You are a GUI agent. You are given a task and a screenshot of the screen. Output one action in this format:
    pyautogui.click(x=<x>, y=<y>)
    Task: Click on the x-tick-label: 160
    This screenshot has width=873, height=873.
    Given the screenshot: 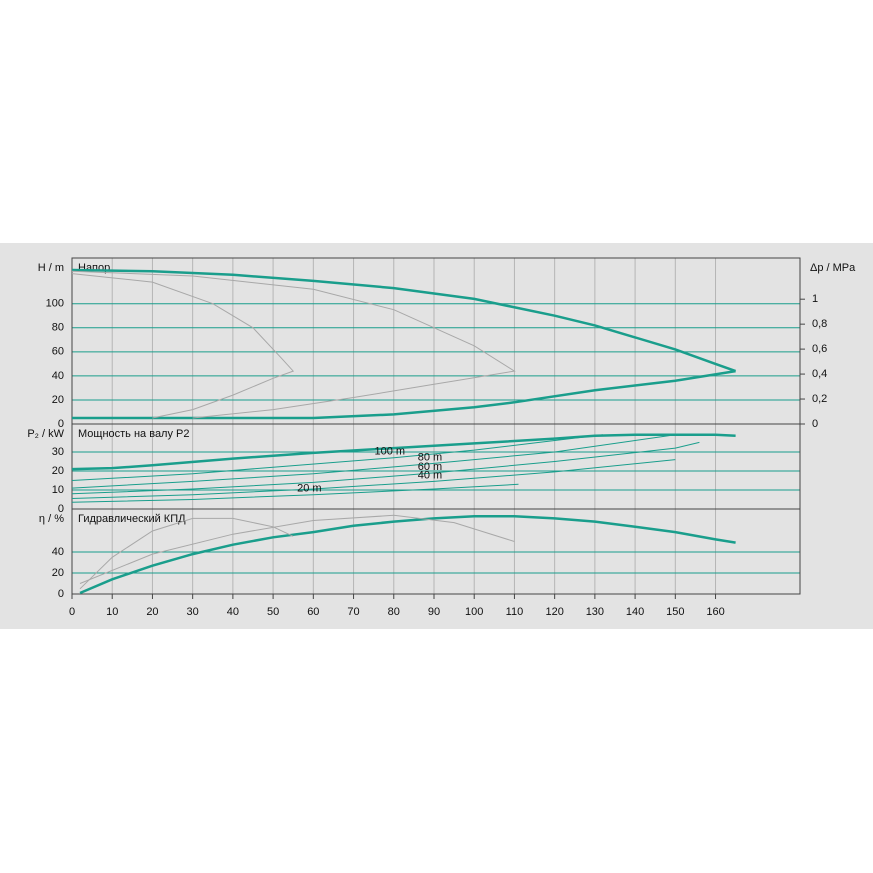 What is the action you would take?
    pyautogui.click(x=715, y=612)
    